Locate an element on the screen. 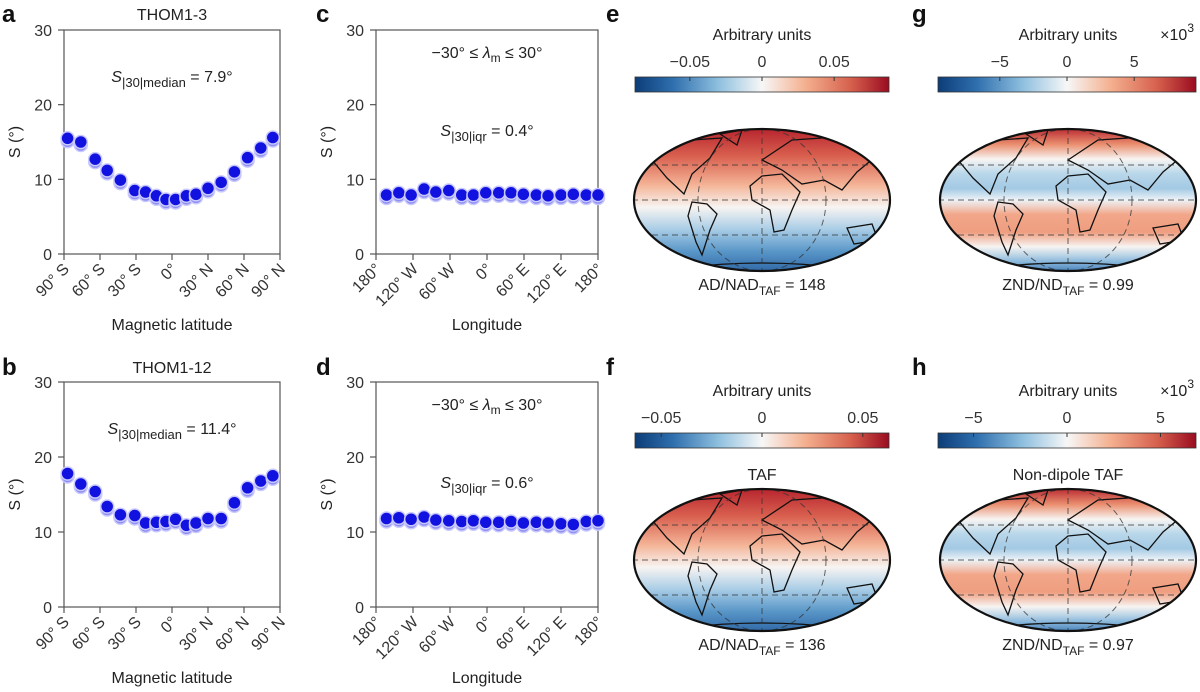 This screenshot has width=1200, height=692. statistic-annotation: S|30|iqr = 0.6° is located at coordinates (486, 485).